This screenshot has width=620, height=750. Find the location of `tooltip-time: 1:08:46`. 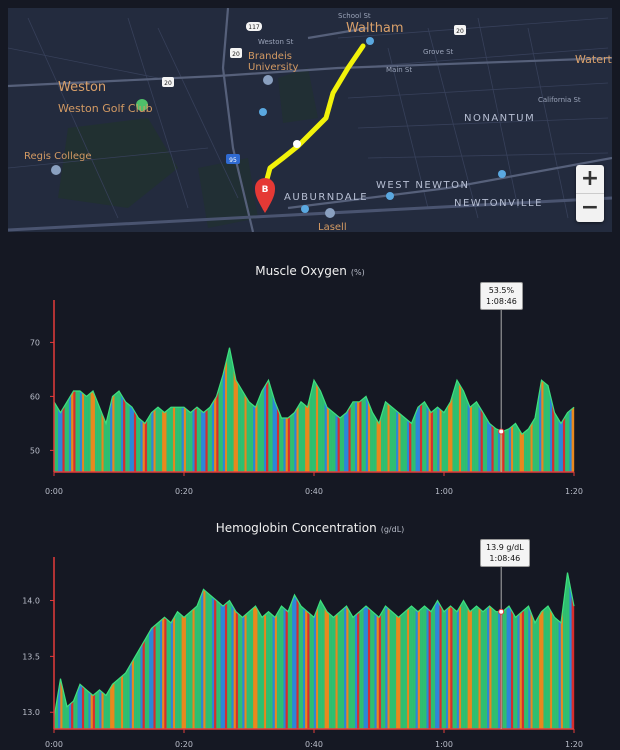

tooltip-time: 1:08:46 is located at coordinates (505, 558).